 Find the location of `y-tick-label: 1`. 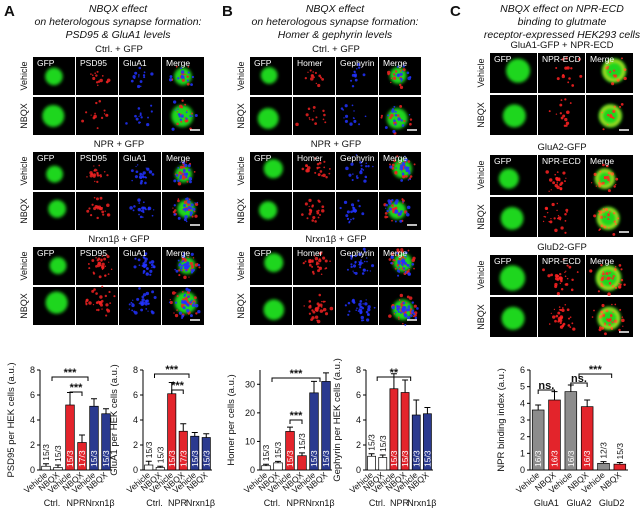

y-tick-label: 1 is located at coordinates (522, 453).